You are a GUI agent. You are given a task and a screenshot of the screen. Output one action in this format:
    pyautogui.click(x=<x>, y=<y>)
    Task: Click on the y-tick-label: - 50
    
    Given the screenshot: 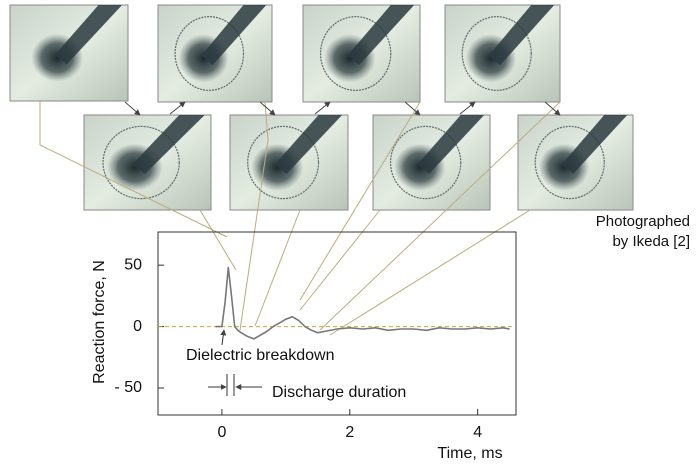 What is the action you would take?
    pyautogui.click(x=128, y=387)
    